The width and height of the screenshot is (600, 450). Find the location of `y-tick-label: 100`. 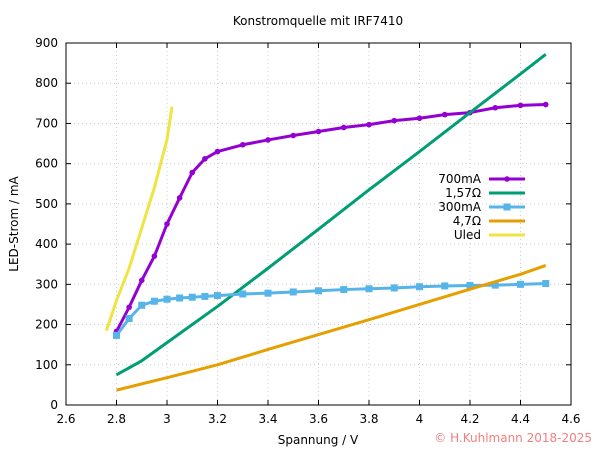

y-tick-label: 100 is located at coordinates (46, 365).